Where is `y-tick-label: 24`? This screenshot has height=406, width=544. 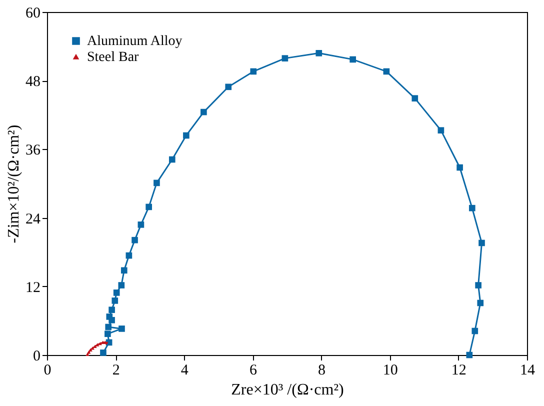 y-tick-label: 24 is located at coordinates (33, 219).